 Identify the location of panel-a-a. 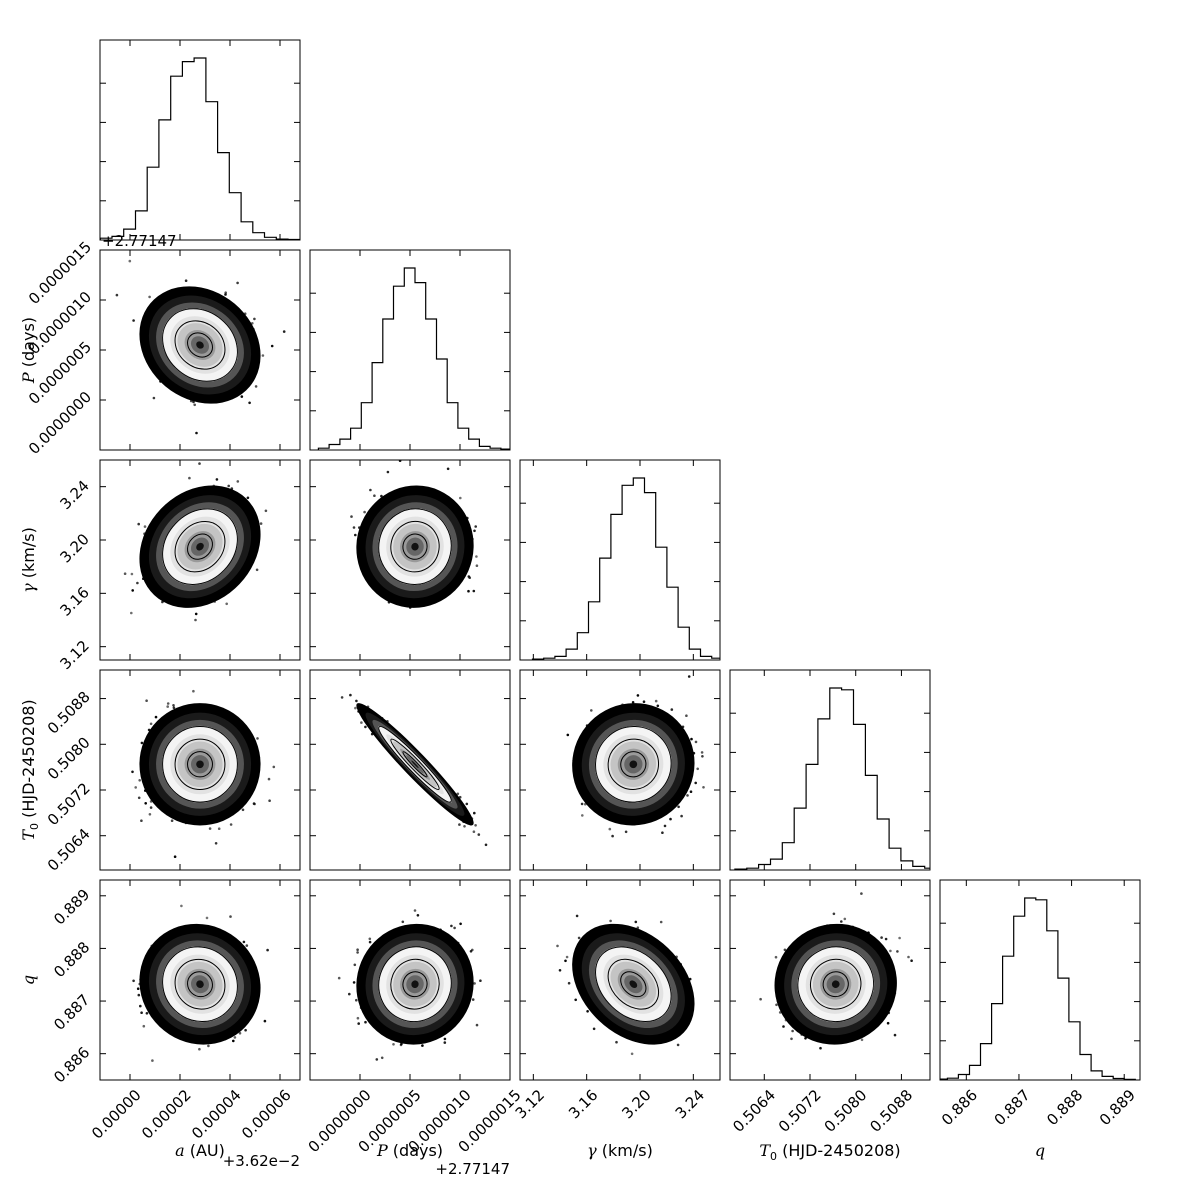
(200, 140).